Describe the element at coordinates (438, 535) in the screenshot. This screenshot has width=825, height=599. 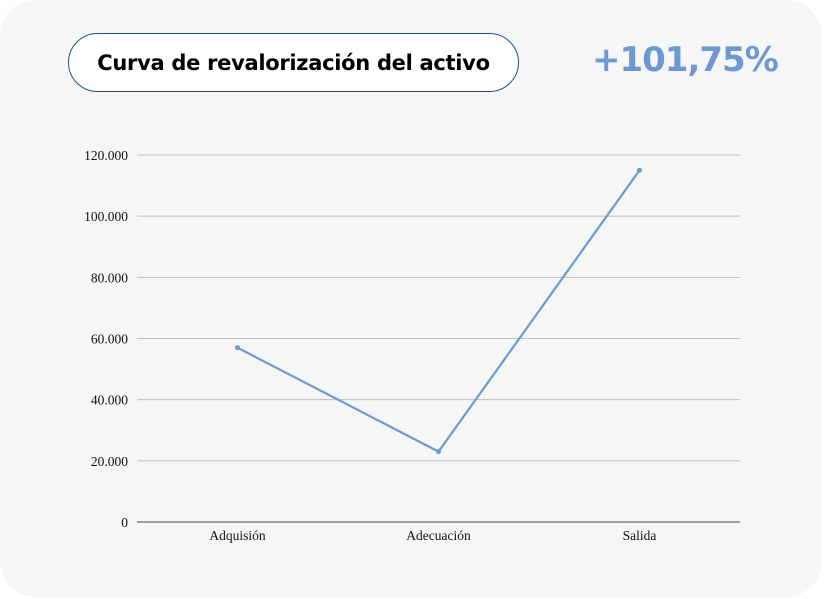
I see `x-tick-label: Adecuación` at that location.